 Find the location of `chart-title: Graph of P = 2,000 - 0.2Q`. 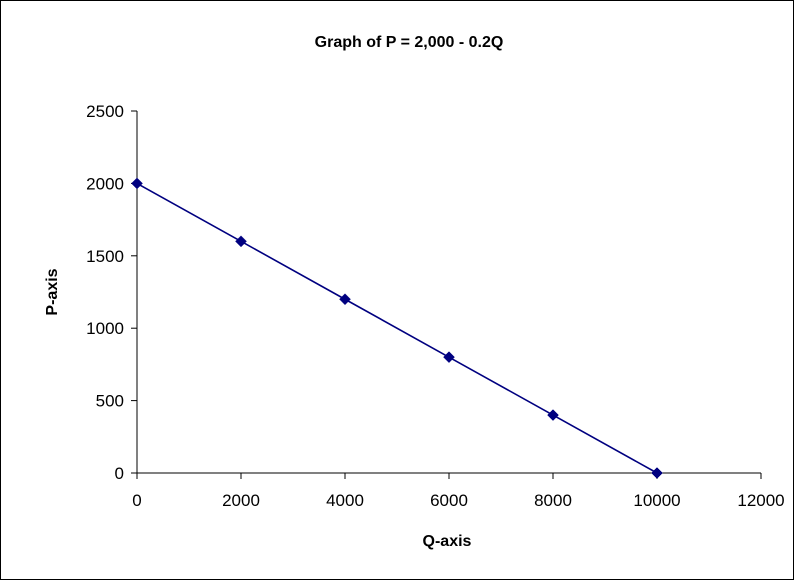

chart-title: Graph of P = 2,000 - 0.2Q is located at coordinates (409, 42).